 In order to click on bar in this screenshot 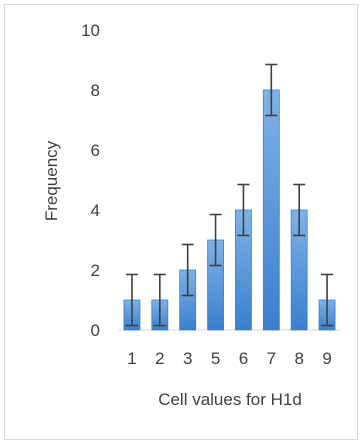, I will do `click(271, 210)`.